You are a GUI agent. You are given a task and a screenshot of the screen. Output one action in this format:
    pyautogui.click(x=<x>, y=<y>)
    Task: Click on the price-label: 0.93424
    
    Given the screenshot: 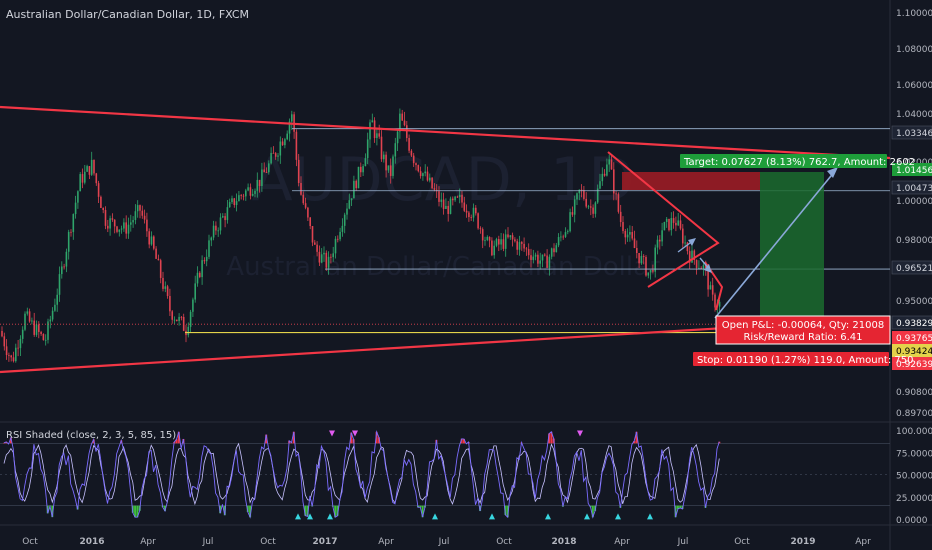 What is the action you would take?
    pyautogui.click(x=914, y=352)
    